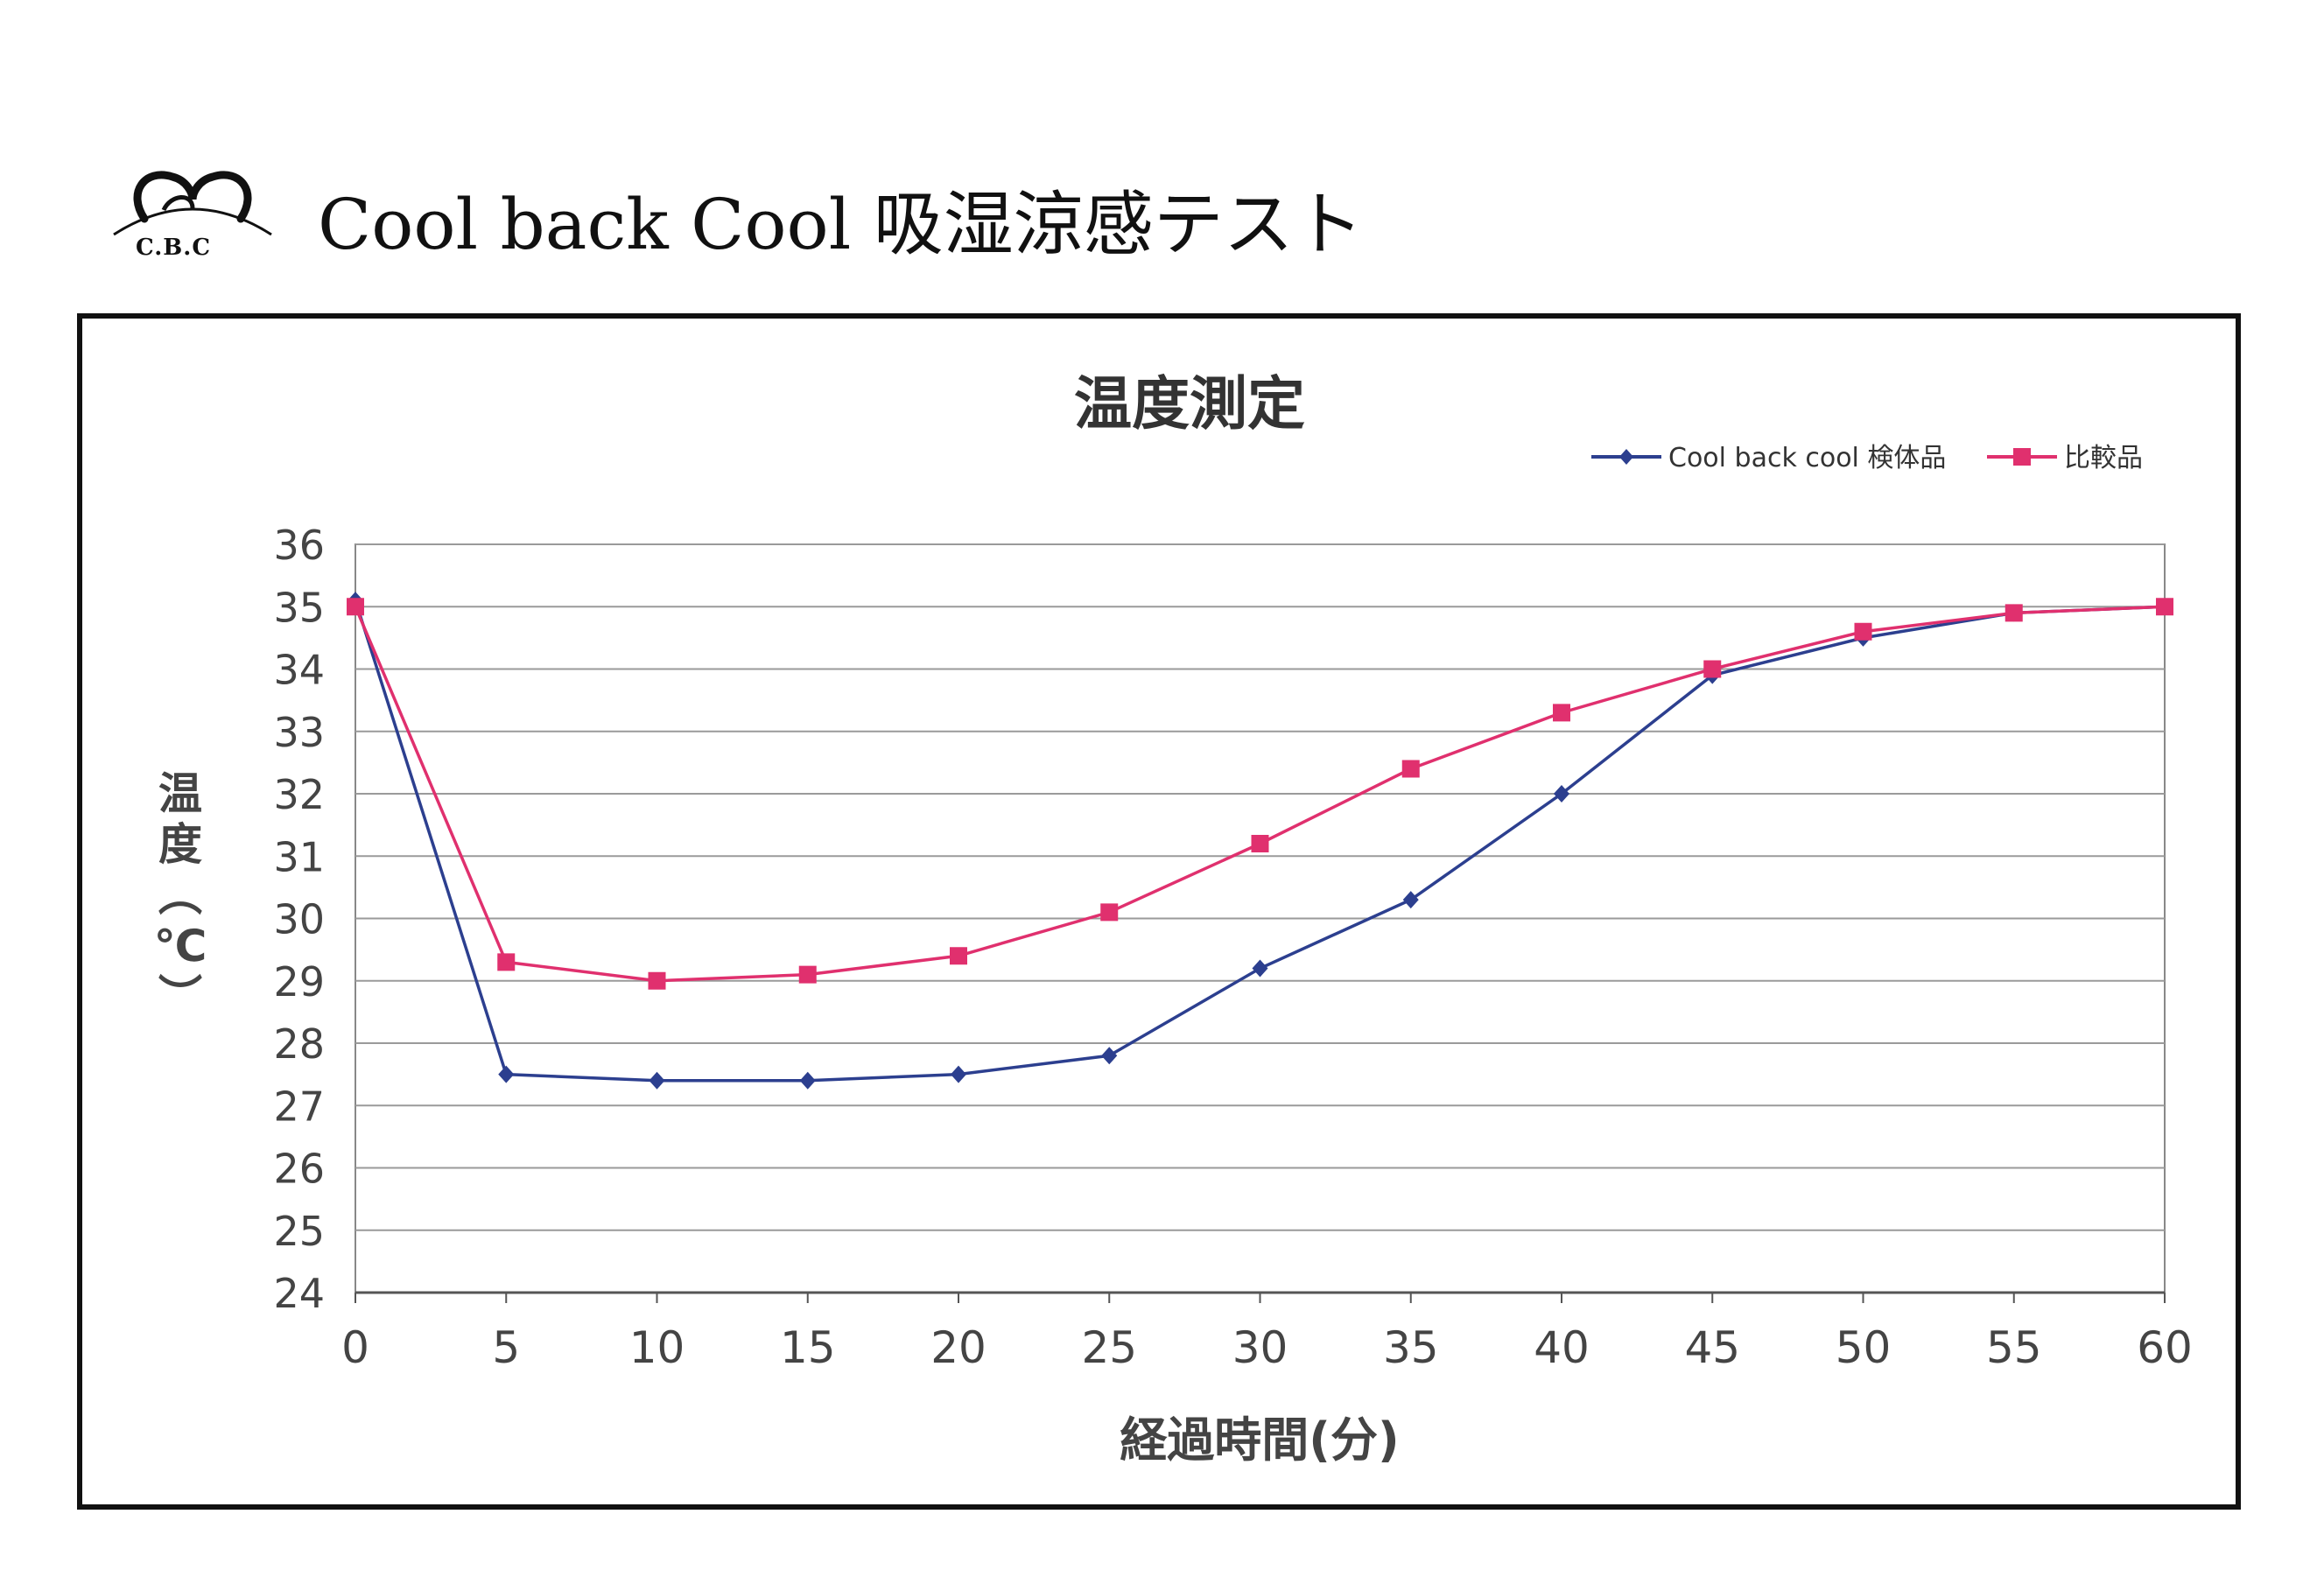 The height and width of the screenshot is (1570, 2324). Describe the element at coordinates (958, 1347) in the screenshot. I see `x-tick-label: 20` at that location.